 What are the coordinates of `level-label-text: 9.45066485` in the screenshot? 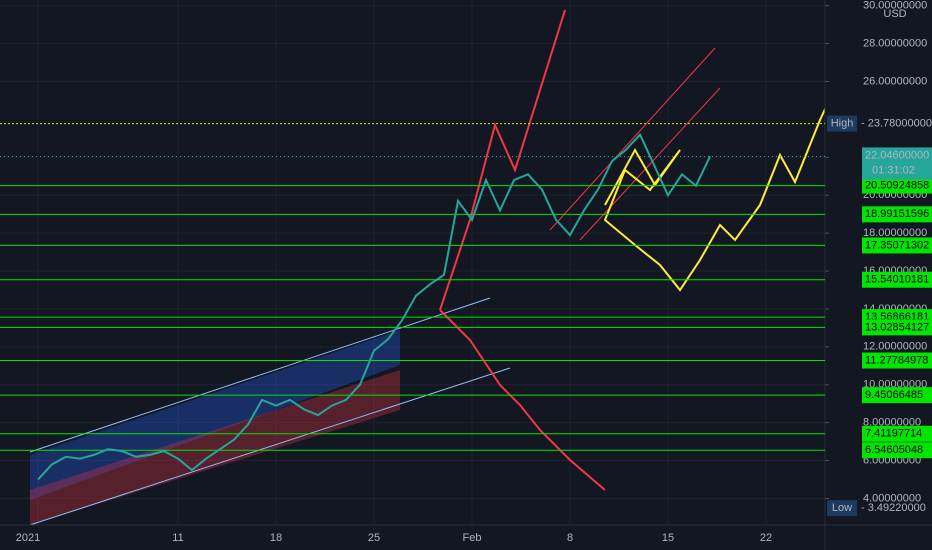 It's located at (894, 395).